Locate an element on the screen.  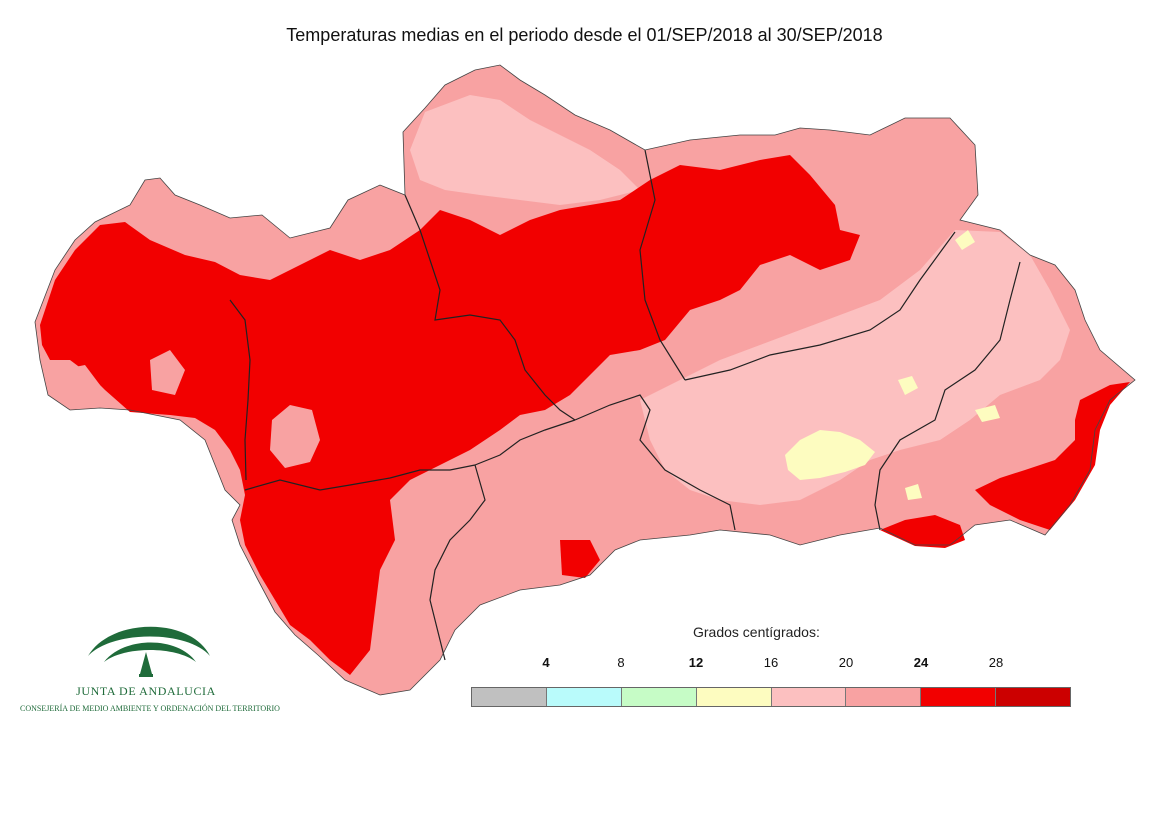
province-border-cordoba-granada is located at coordinates (655, 462).